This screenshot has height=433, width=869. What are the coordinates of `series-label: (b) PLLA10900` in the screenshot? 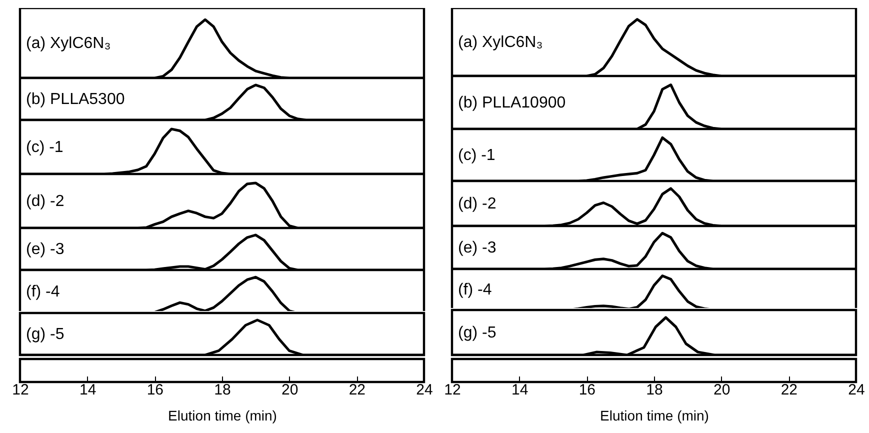 It's located at (512, 103).